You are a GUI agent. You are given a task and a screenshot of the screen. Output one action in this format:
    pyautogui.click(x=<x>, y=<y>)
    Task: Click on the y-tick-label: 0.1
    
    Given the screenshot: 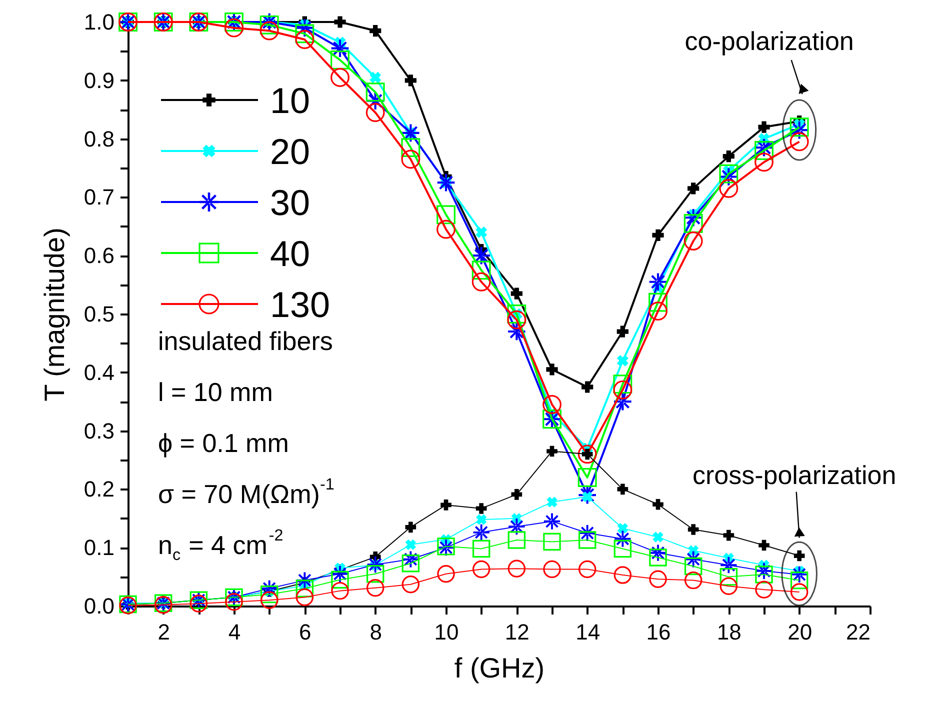 What is the action you would take?
    pyautogui.click(x=99, y=547)
    